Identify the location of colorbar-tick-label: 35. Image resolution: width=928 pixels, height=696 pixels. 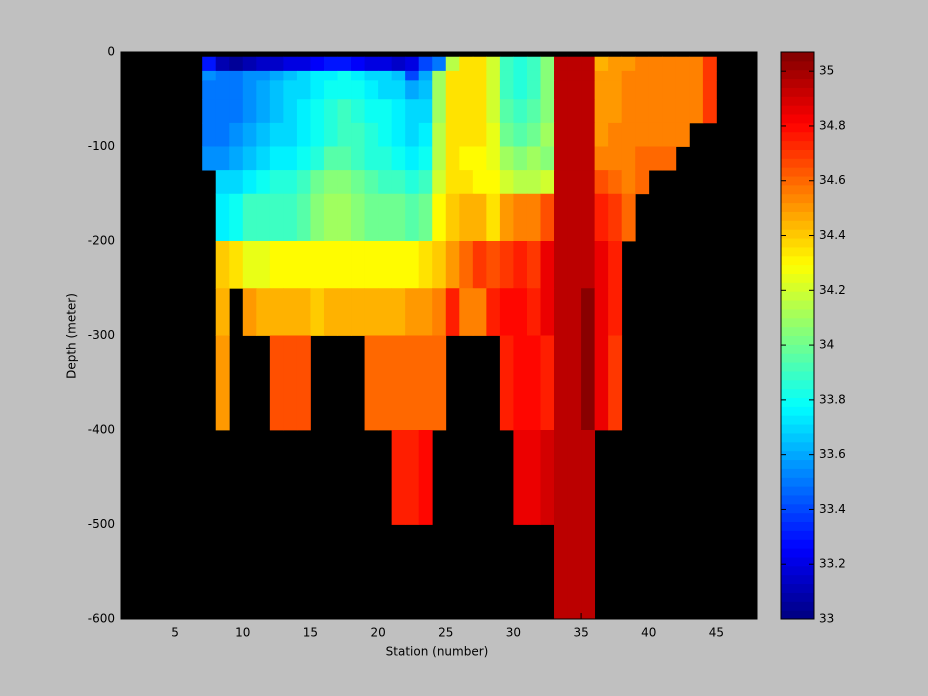
(826, 71).